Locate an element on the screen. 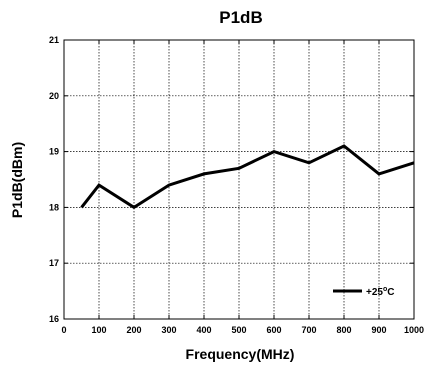 Image resolution: width=425 pixels, height=365 pixels. x-tick-label: 300 is located at coordinates (168, 330).